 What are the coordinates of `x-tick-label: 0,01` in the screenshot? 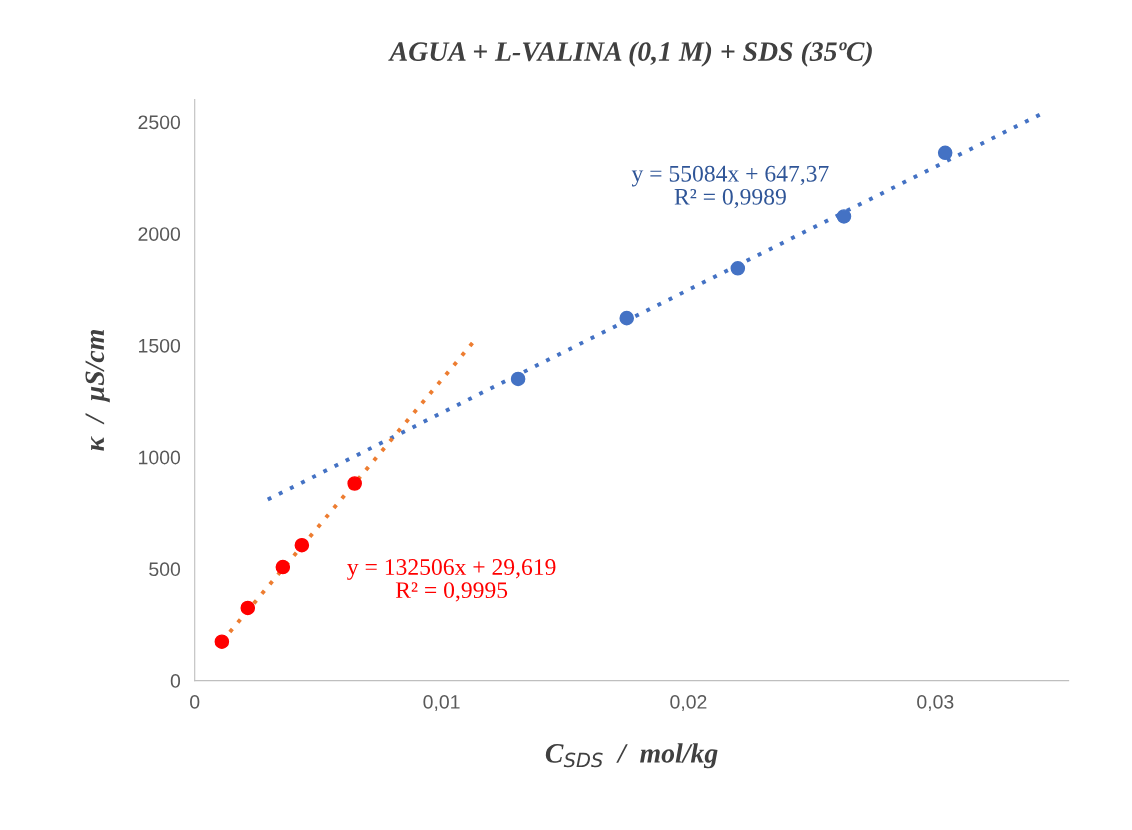 It's located at (441, 703).